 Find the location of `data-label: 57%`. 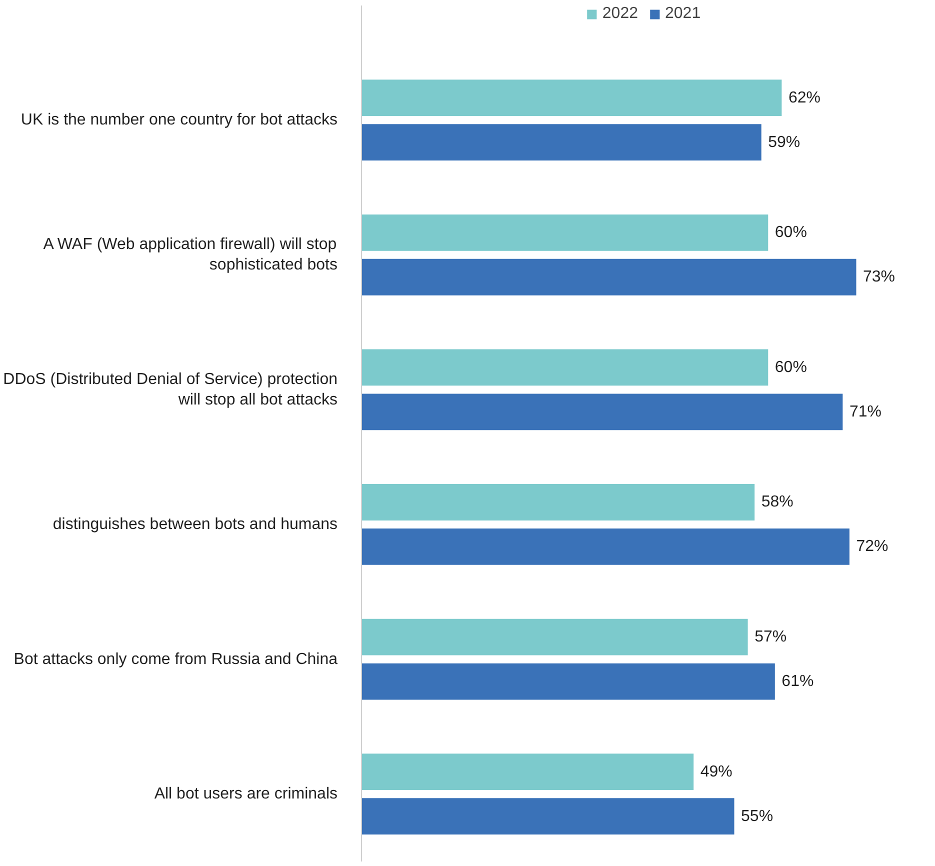

data-label: 57% is located at coordinates (770, 637).